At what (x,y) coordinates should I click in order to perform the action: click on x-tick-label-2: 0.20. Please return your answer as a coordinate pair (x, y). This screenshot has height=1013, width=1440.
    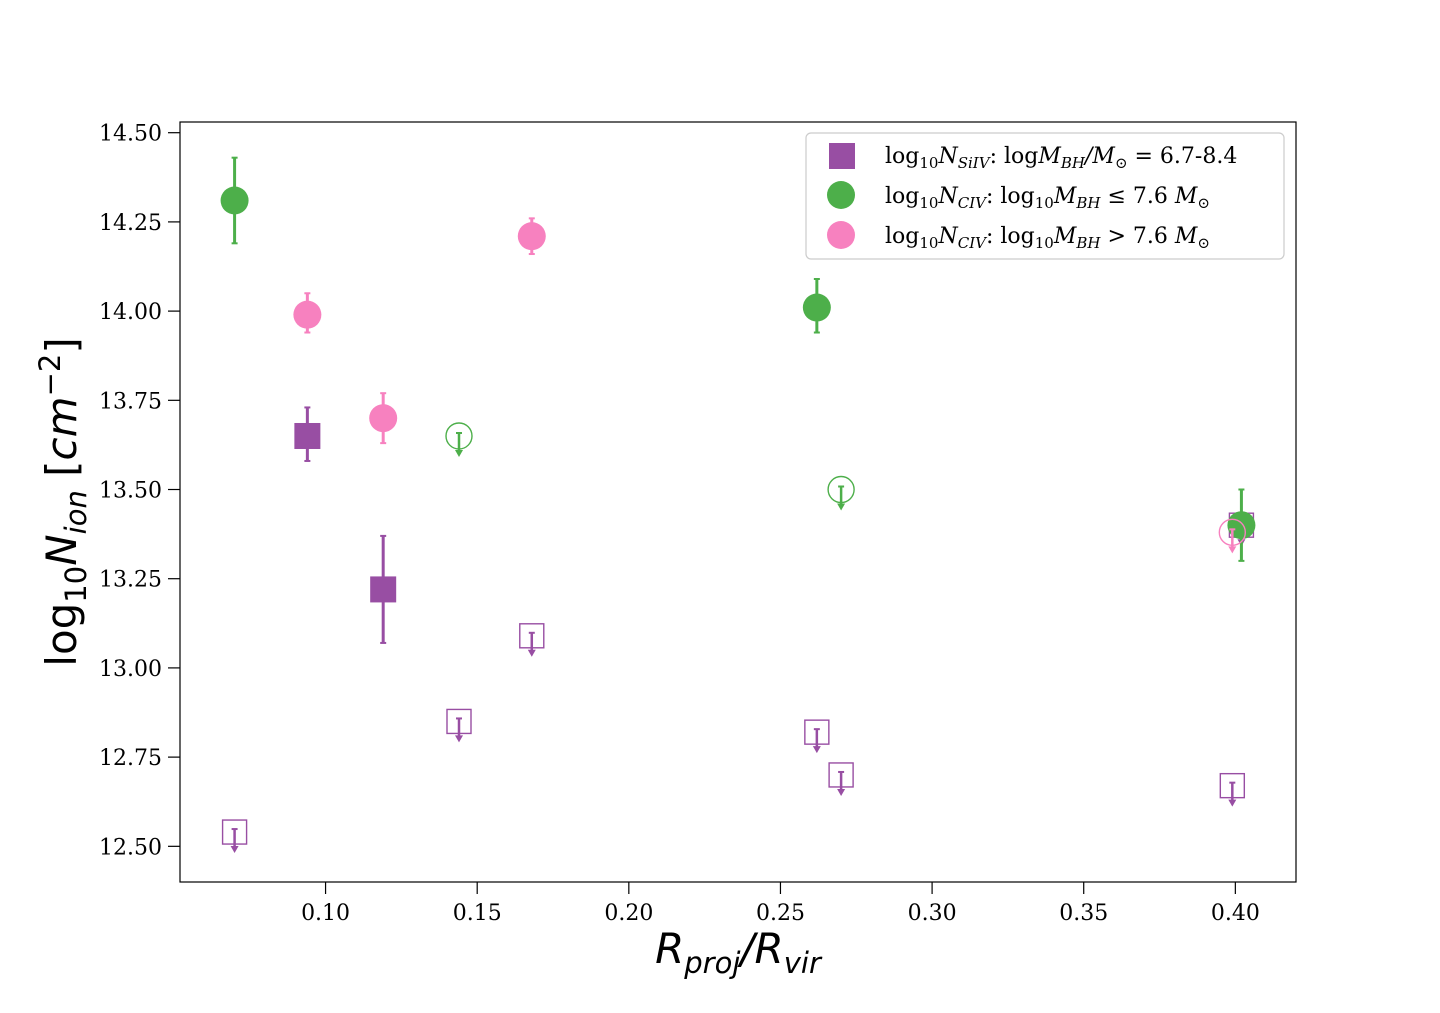
    Looking at the image, I should click on (628, 913).